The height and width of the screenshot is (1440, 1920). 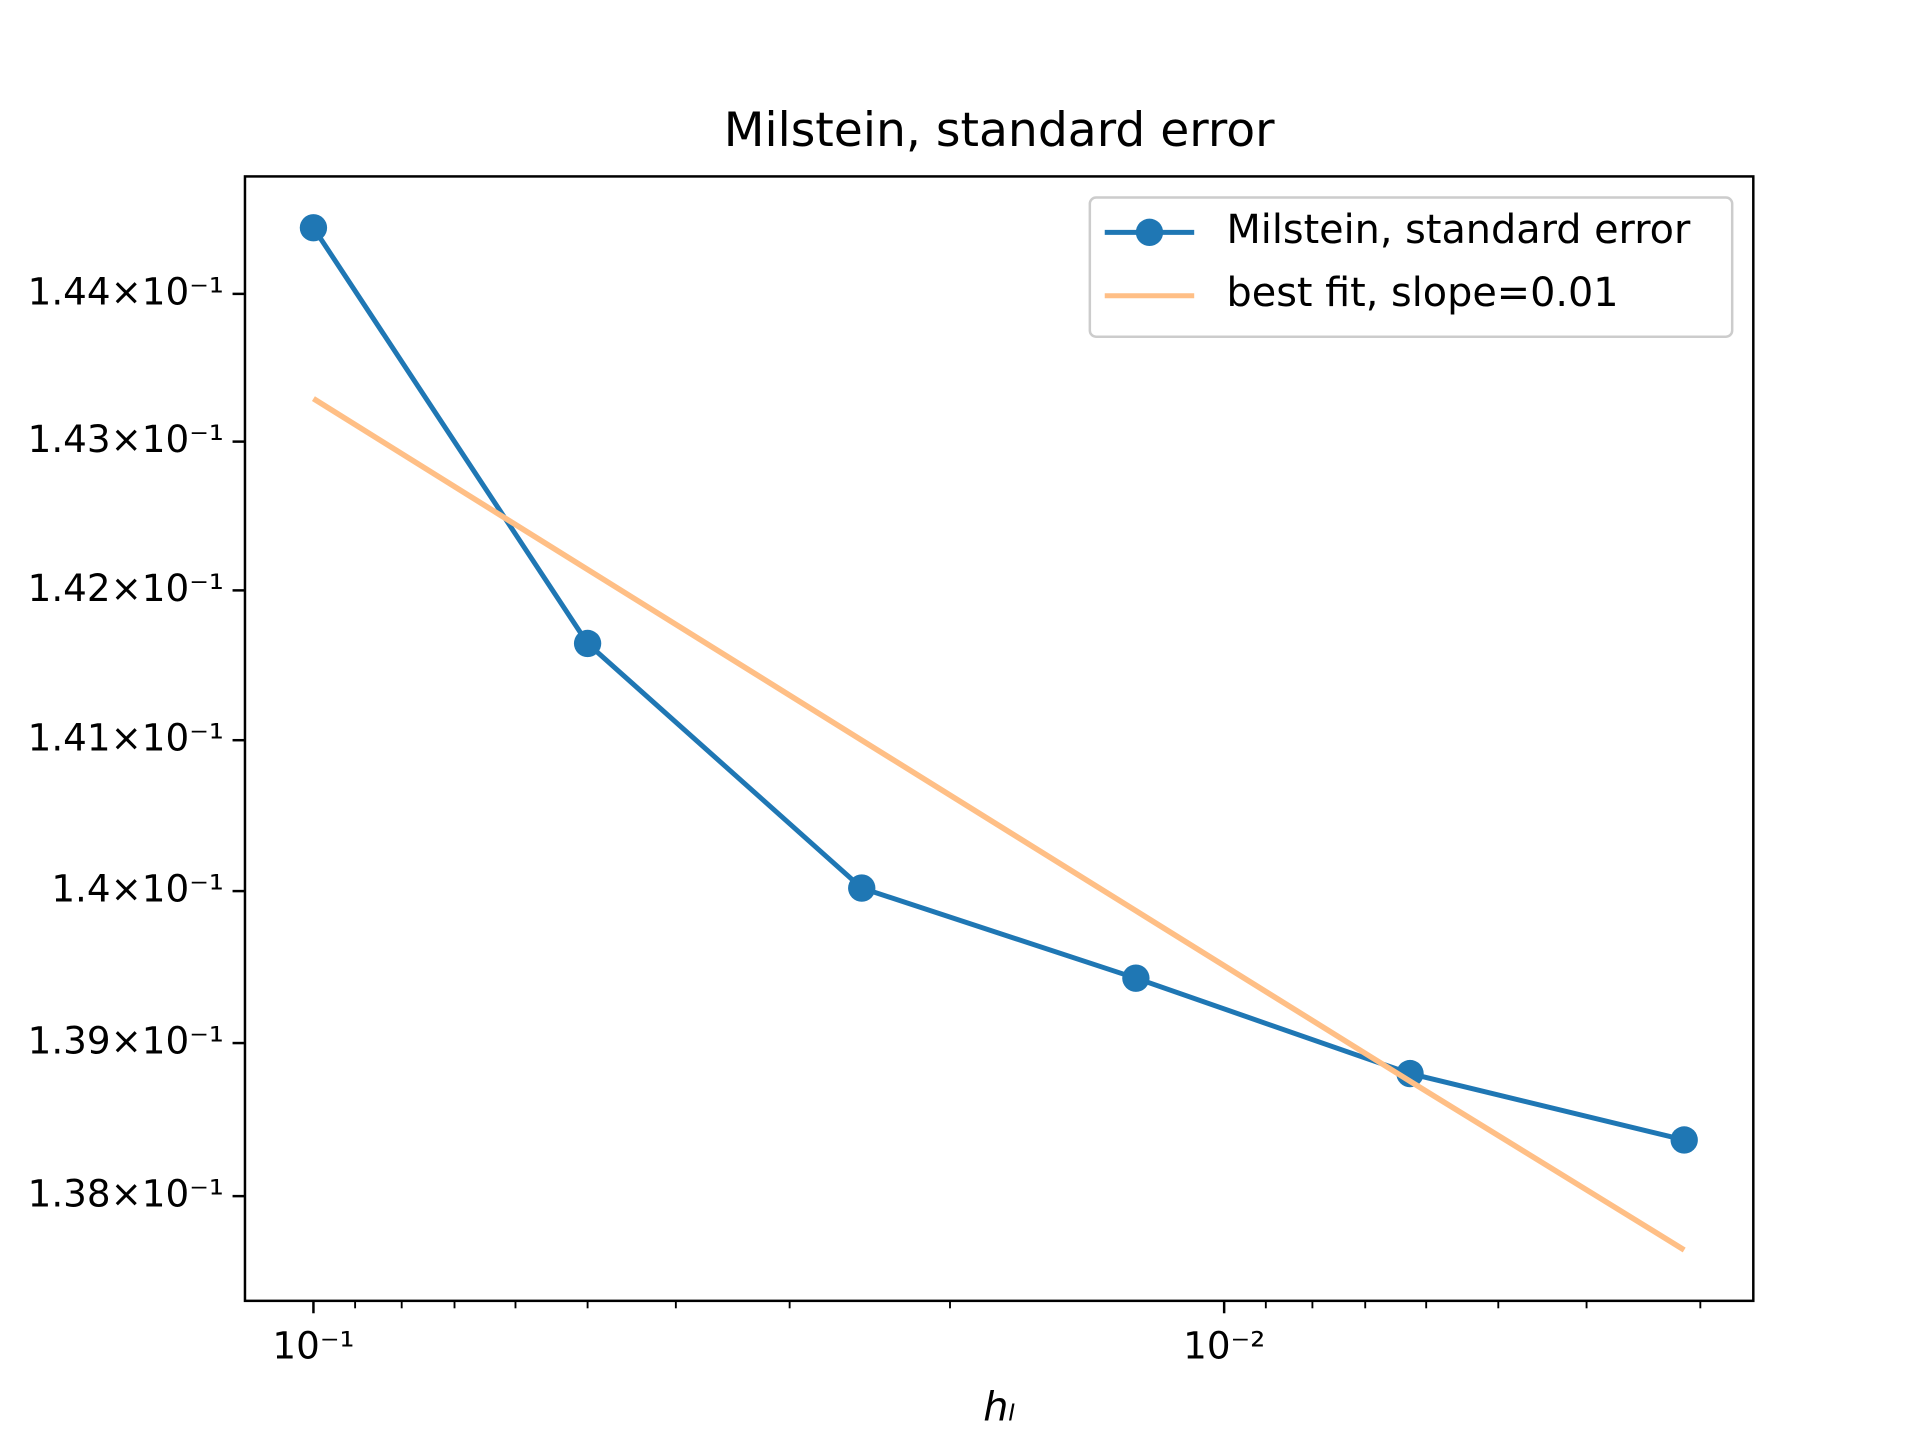 What do you see at coordinates (126, 291) in the screenshot?
I see `y-tick-label: 1.44×10⁻¹` at bounding box center [126, 291].